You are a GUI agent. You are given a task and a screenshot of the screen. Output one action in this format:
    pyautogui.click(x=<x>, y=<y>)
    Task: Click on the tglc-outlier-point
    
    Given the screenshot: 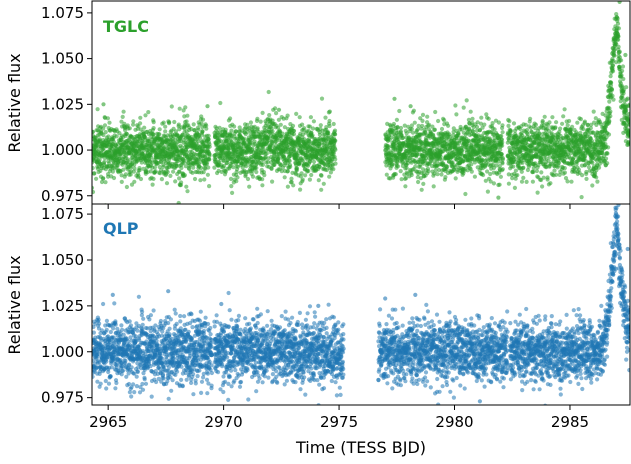 What is the action you would take?
    pyautogui.click(x=625, y=55)
    